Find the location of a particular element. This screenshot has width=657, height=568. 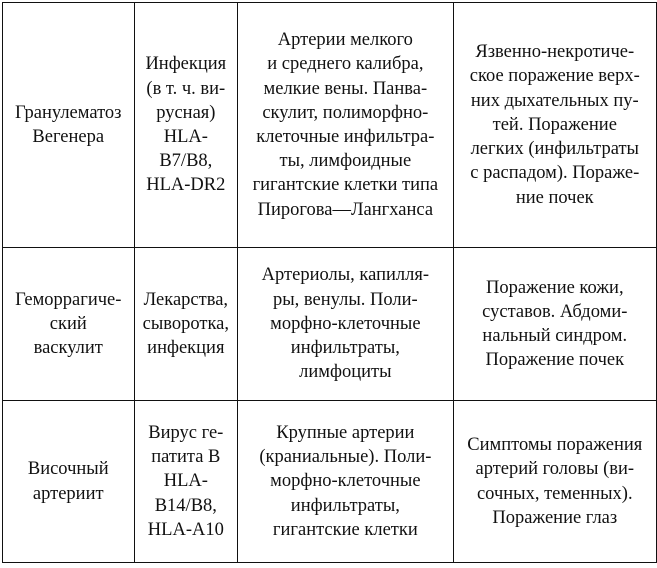

text-line: патита В is located at coordinates (186, 457).